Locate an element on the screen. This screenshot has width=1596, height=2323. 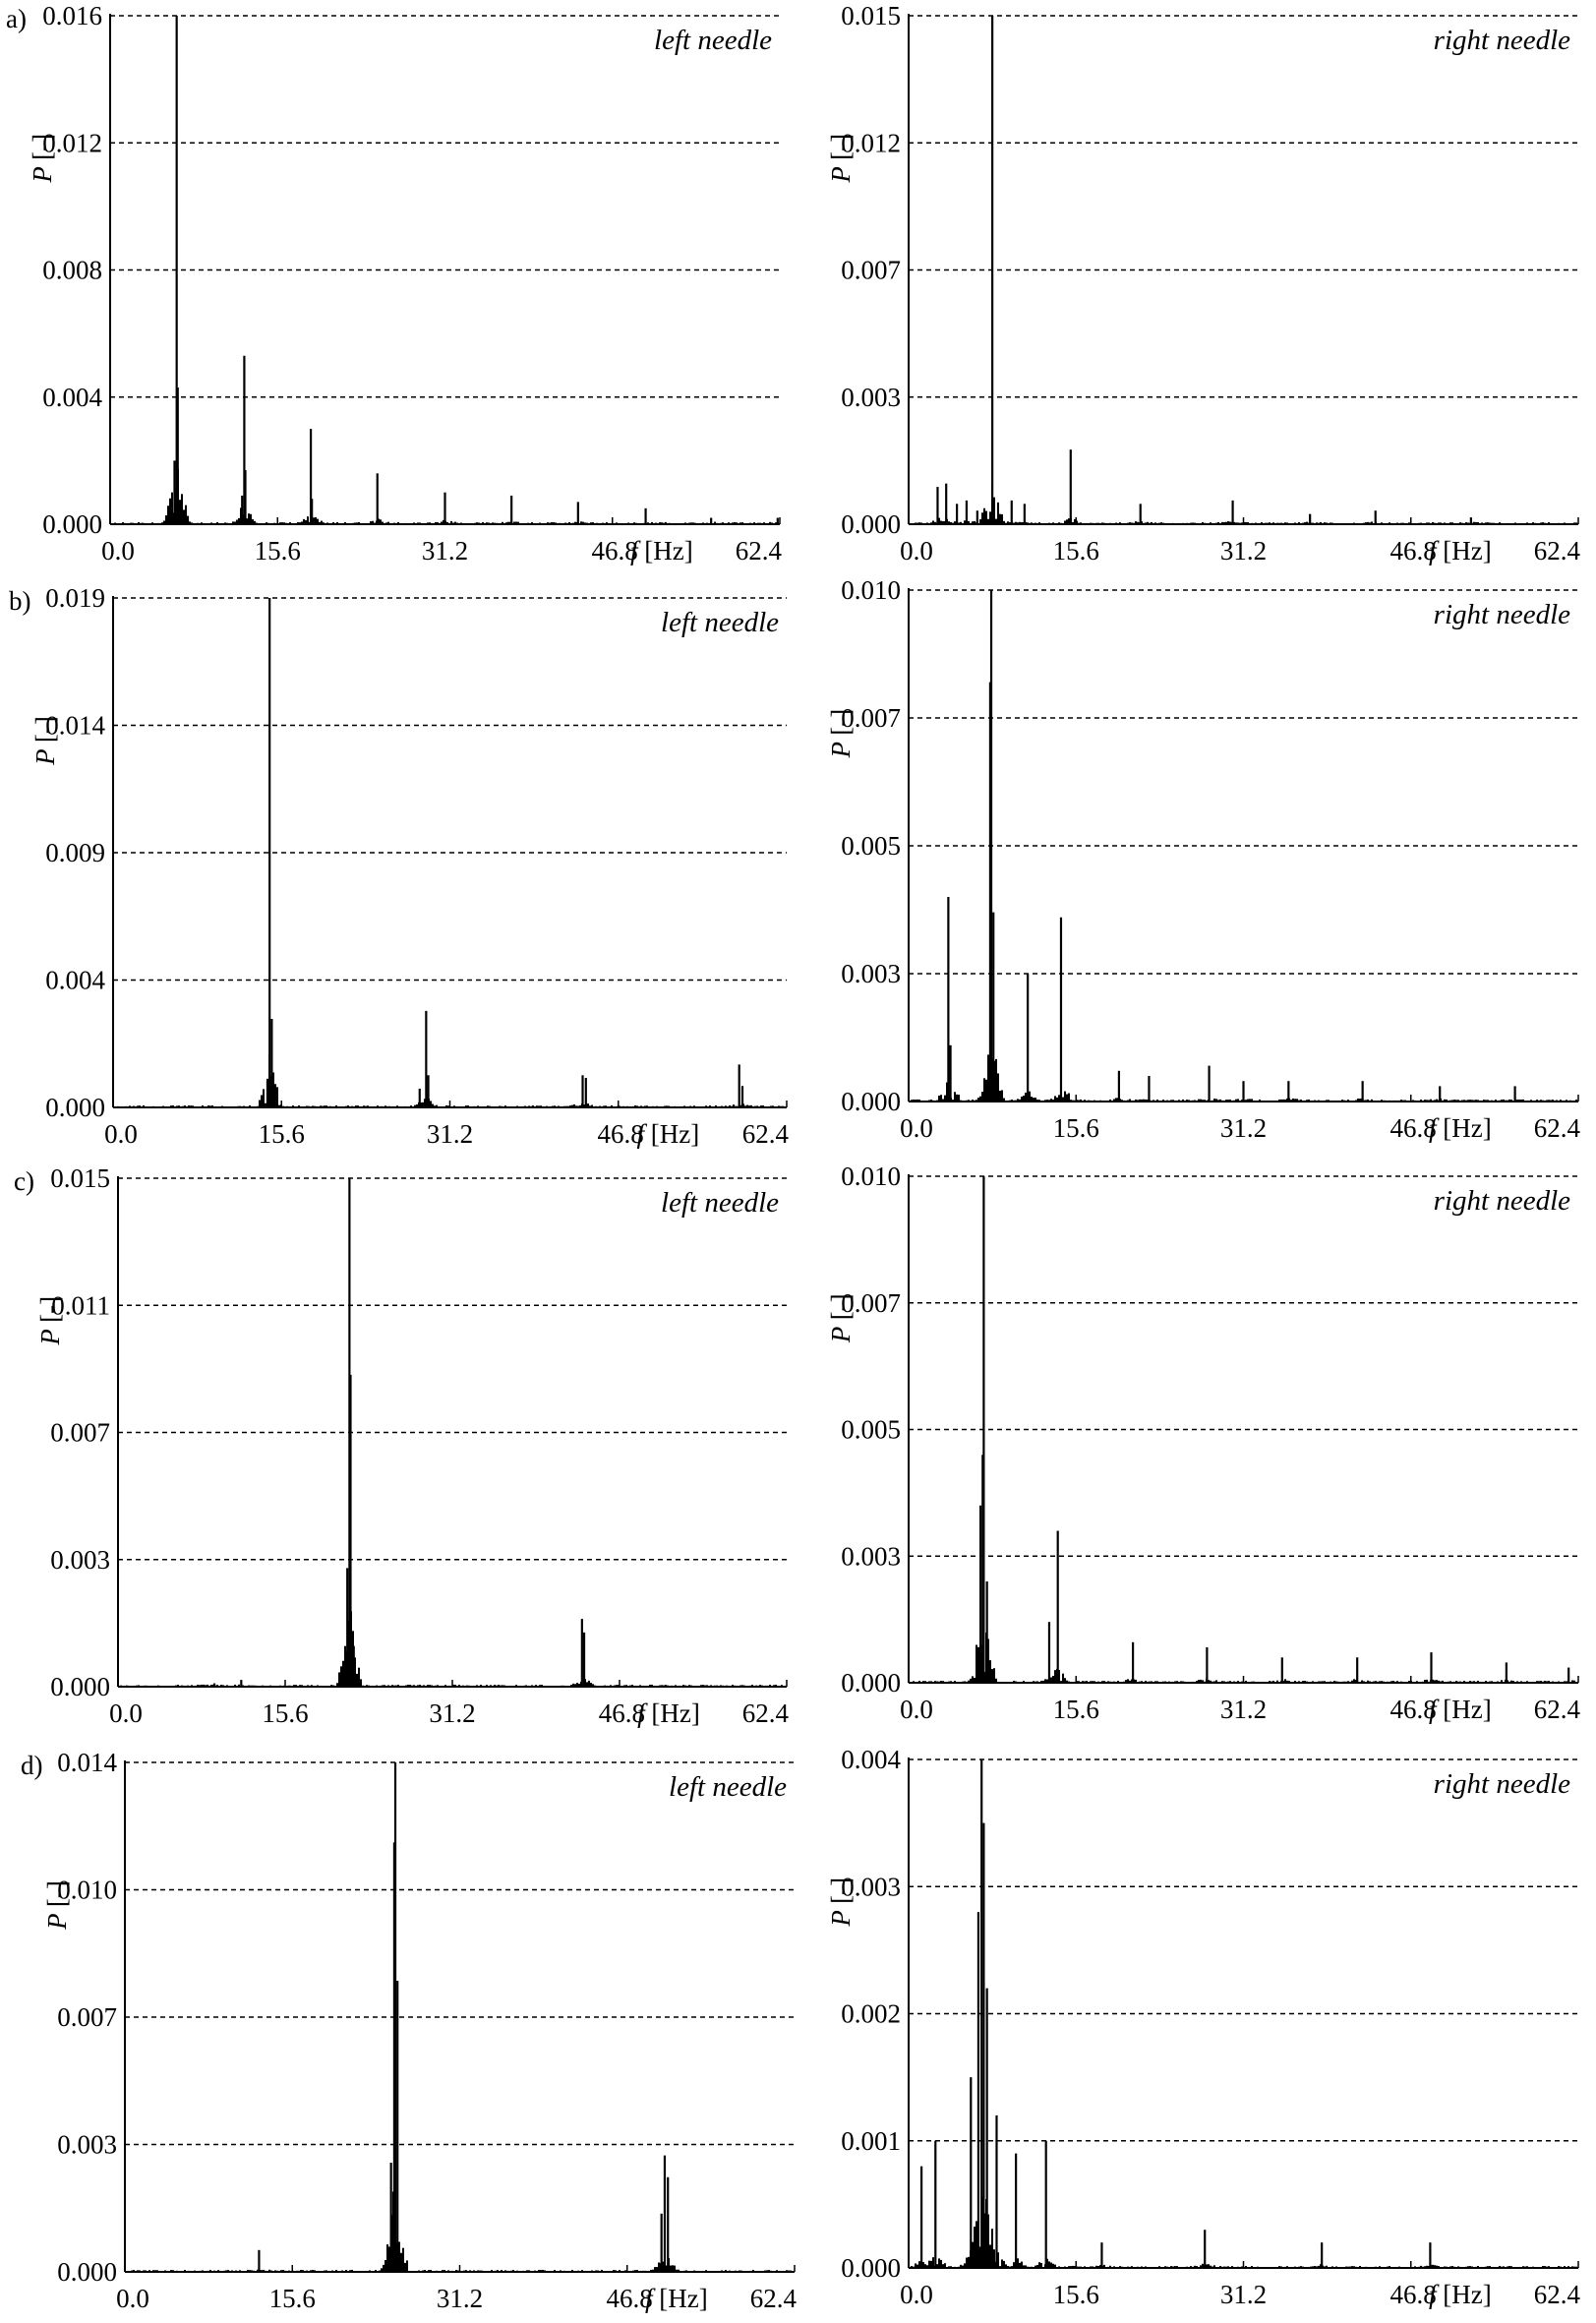
y-tick-label: 0.009 is located at coordinates (75, 853).